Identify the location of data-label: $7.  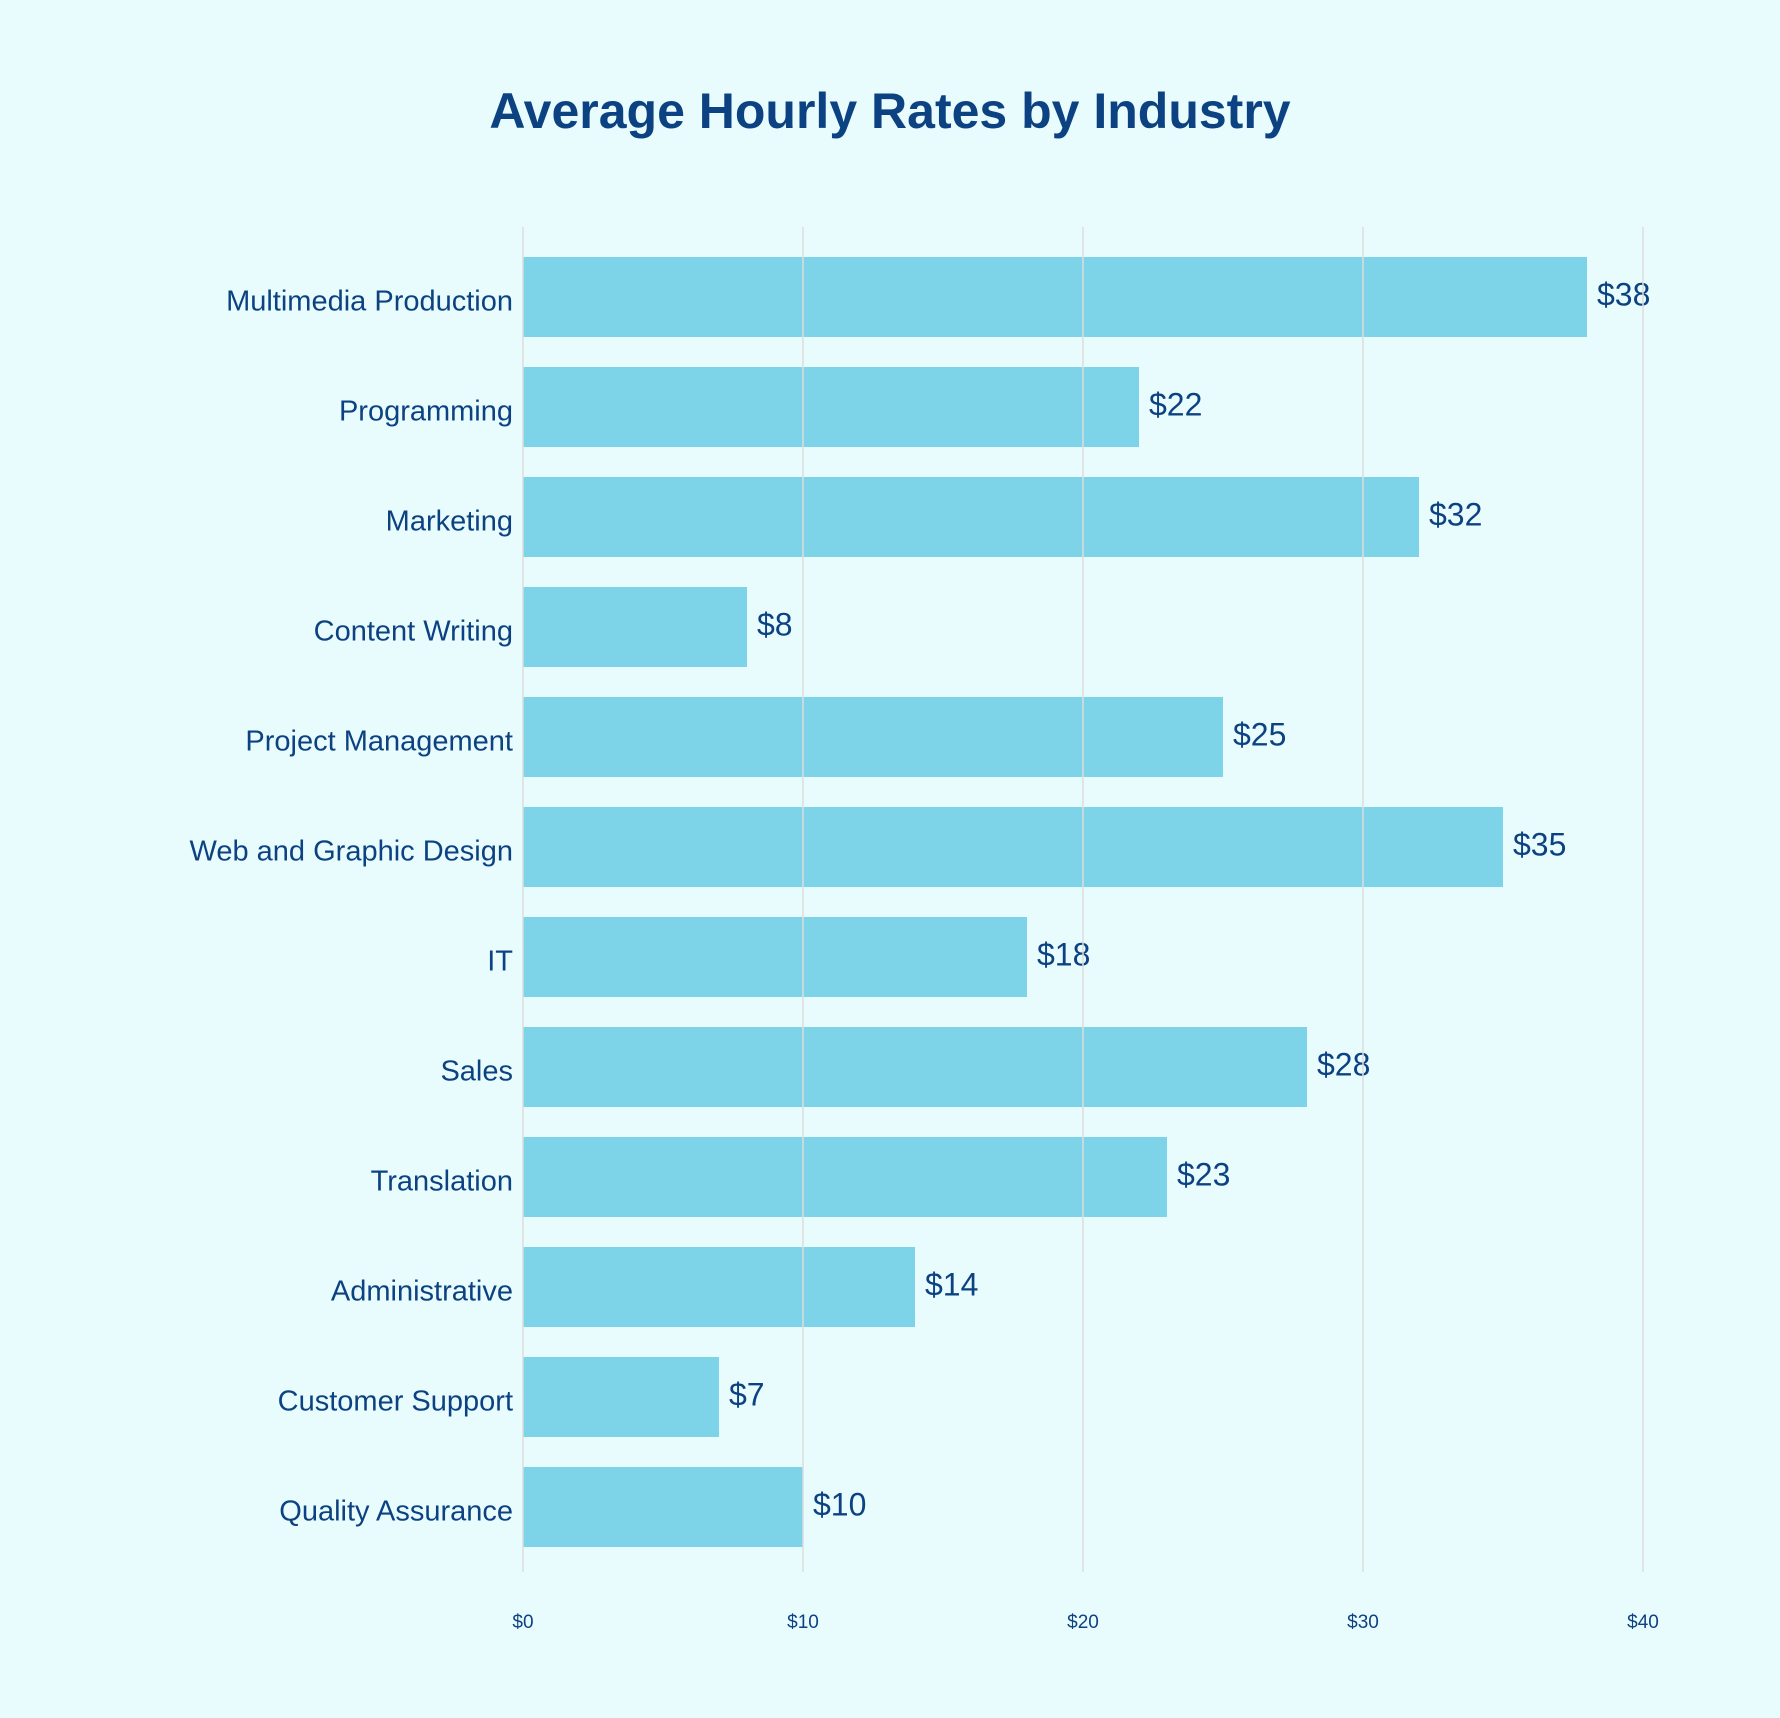
(747, 1394).